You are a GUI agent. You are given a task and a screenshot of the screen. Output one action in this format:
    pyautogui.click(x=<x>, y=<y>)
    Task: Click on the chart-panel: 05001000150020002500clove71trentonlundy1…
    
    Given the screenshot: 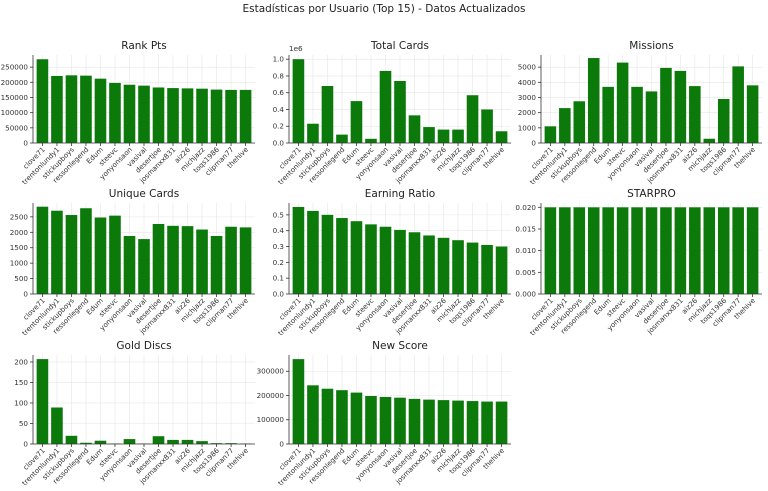 What is the action you would take?
    pyautogui.click(x=132, y=262)
    